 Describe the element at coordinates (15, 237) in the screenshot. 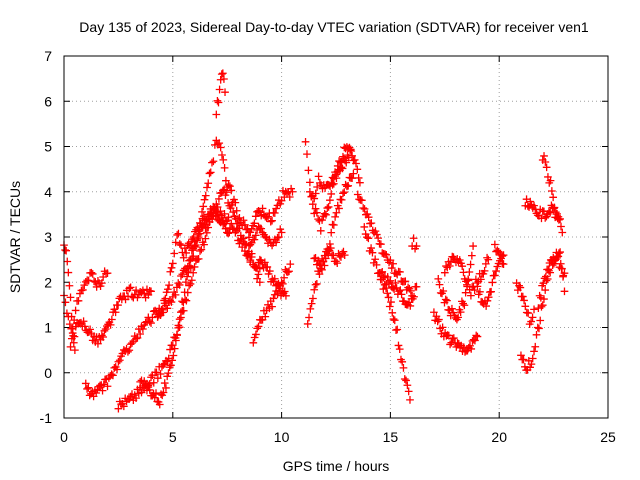

I see `y-axis-label: SDTVAR / TECUs` at that location.